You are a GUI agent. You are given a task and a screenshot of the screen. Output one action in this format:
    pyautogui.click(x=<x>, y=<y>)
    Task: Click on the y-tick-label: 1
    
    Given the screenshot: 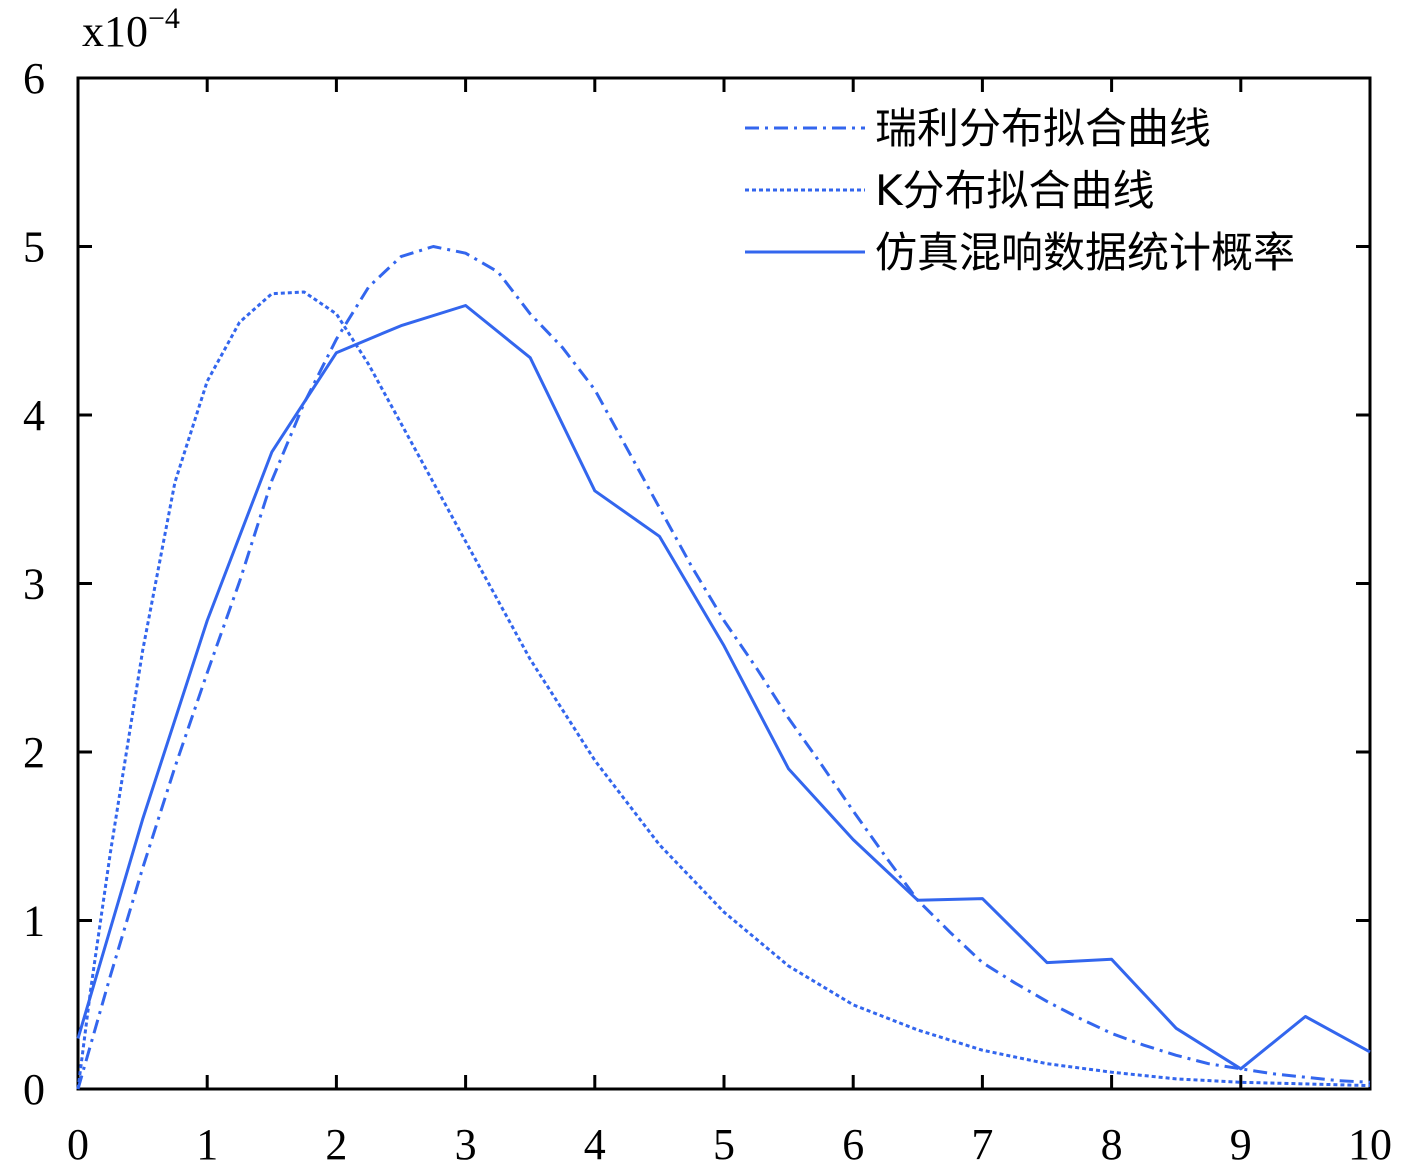 What is the action you would take?
    pyautogui.click(x=34, y=921)
    